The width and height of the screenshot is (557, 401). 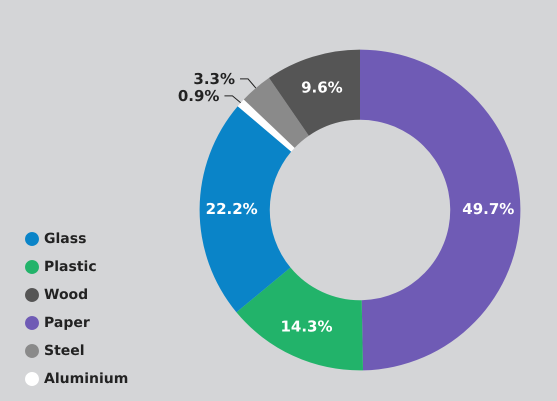 What do you see at coordinates (86, 379) in the screenshot?
I see `legend-label: Aluminium` at bounding box center [86, 379].